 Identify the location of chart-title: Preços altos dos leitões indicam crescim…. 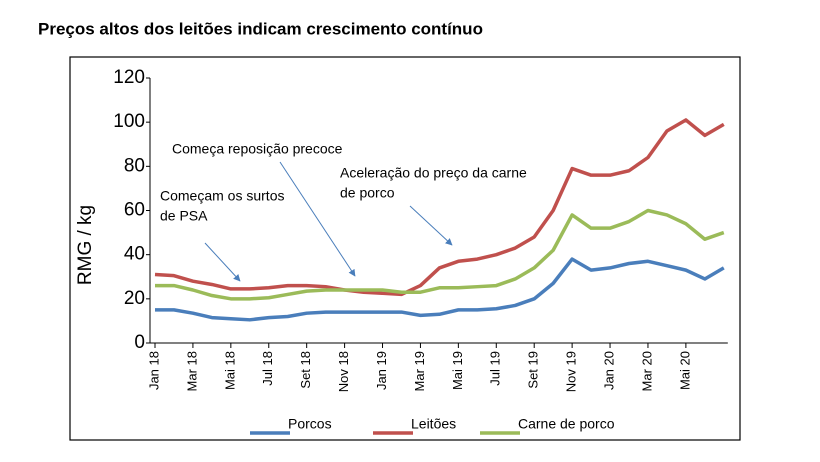
(260, 28).